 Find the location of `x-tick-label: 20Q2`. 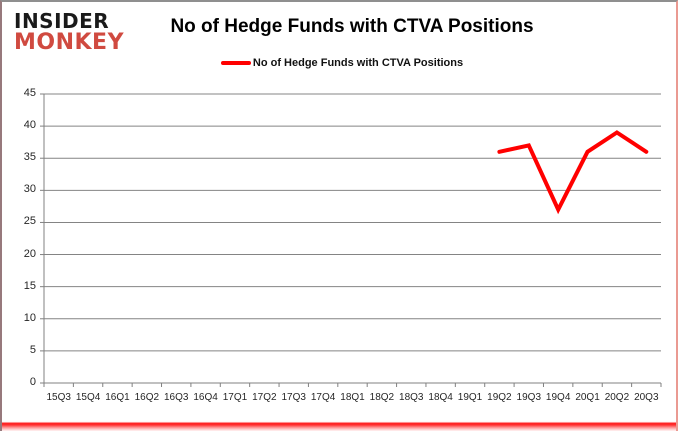

x-tick-label: 20Q2 is located at coordinates (617, 397).